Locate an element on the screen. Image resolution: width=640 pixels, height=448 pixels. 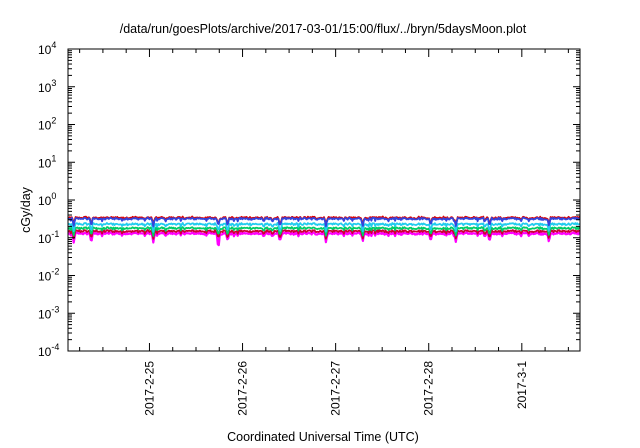
x-tick-label: 2017-2-28 is located at coordinates (429, 388).